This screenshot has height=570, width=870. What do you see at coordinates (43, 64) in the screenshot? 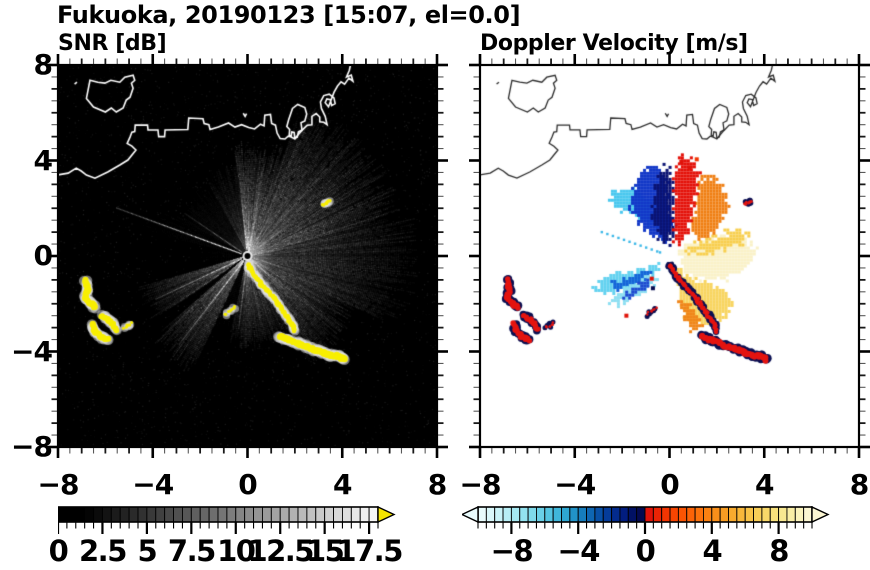
I see `snr-y-tick-label: 8` at bounding box center [43, 64].